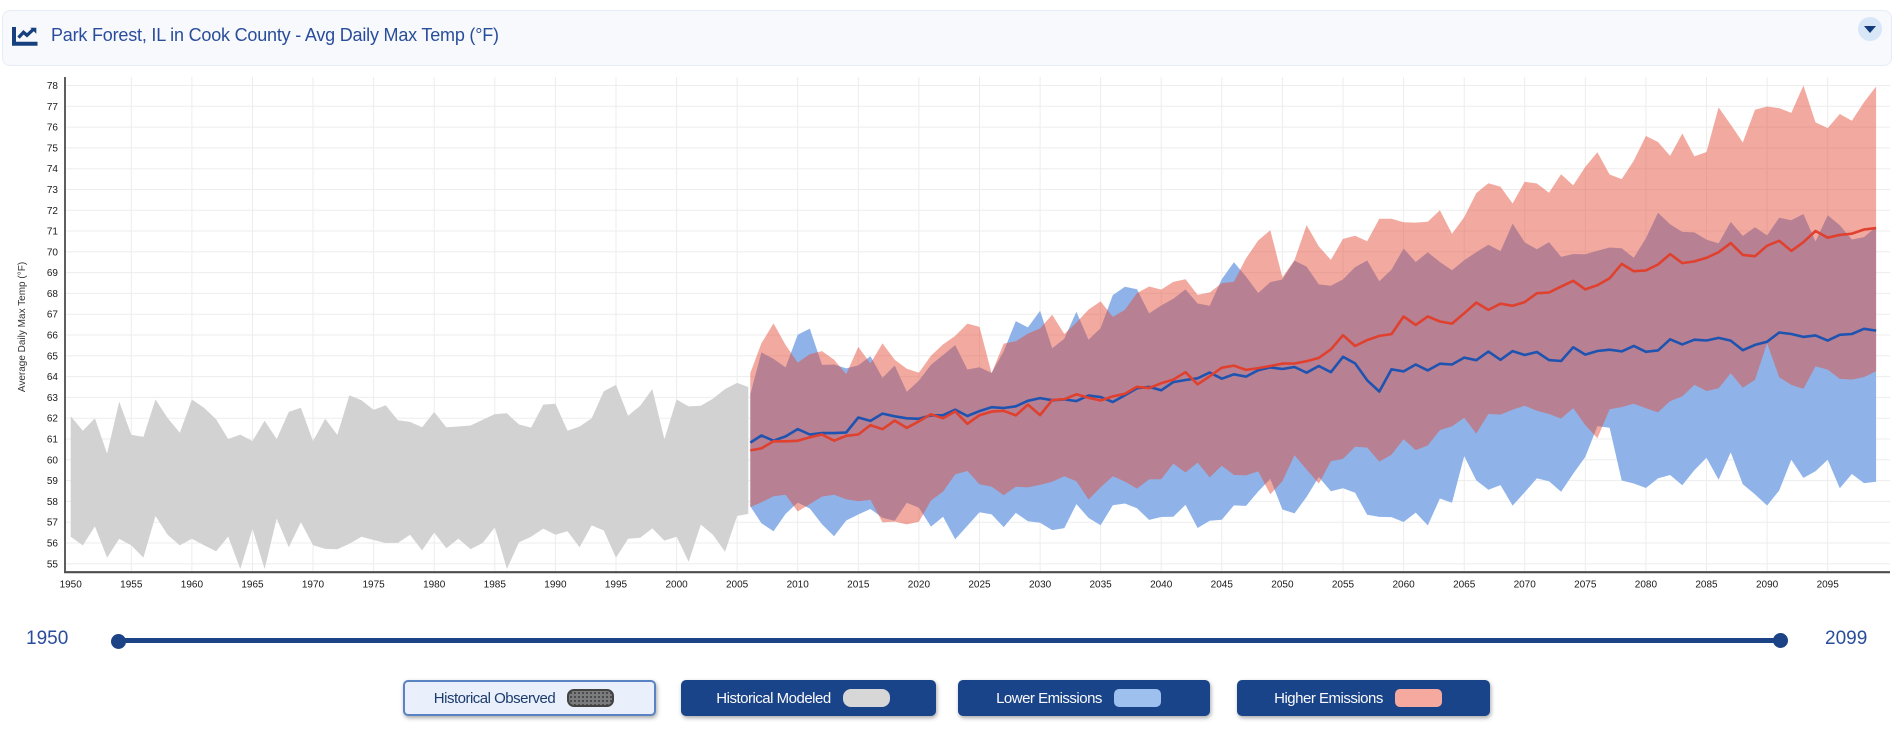  I want to click on svg-text: 59, so click(53, 481).